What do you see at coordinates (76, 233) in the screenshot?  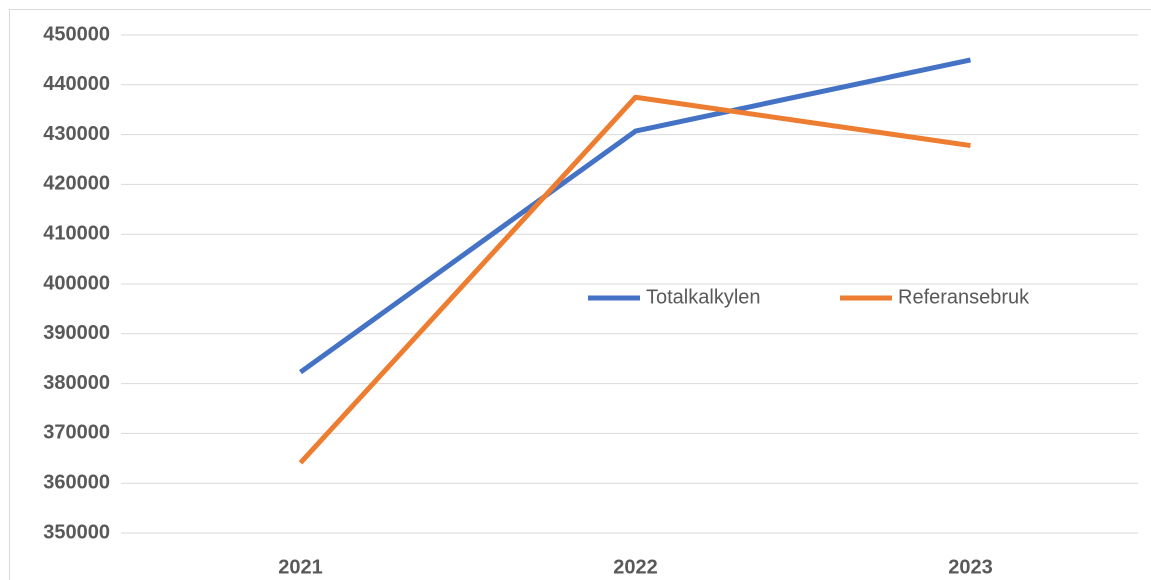 I see `y-tick-label: 410000` at bounding box center [76, 233].